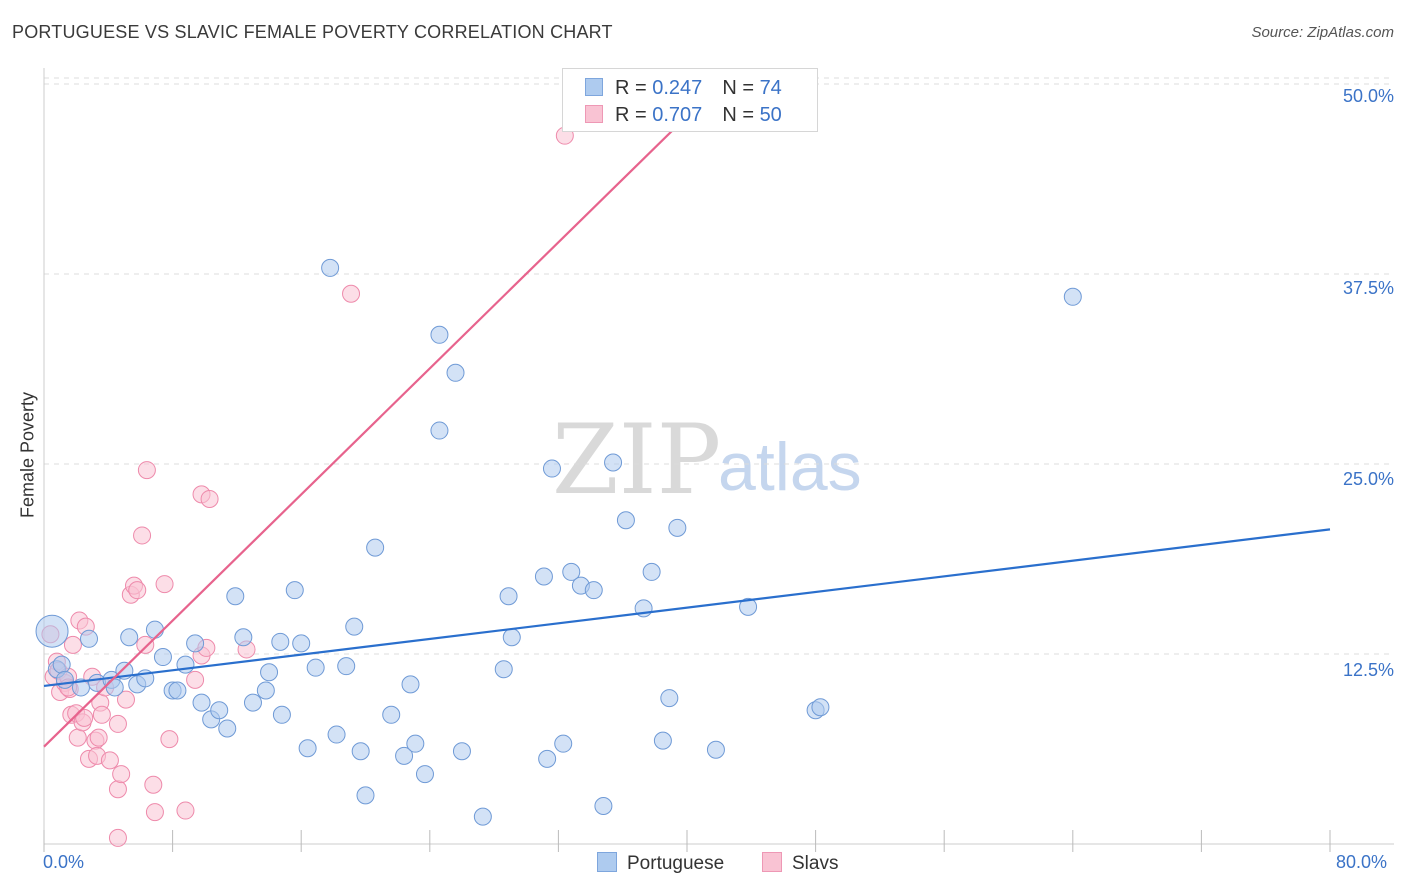  What do you see at coordinates (1368, 479) in the screenshot?
I see `y-tick-label: 25.0%` at bounding box center [1368, 479].